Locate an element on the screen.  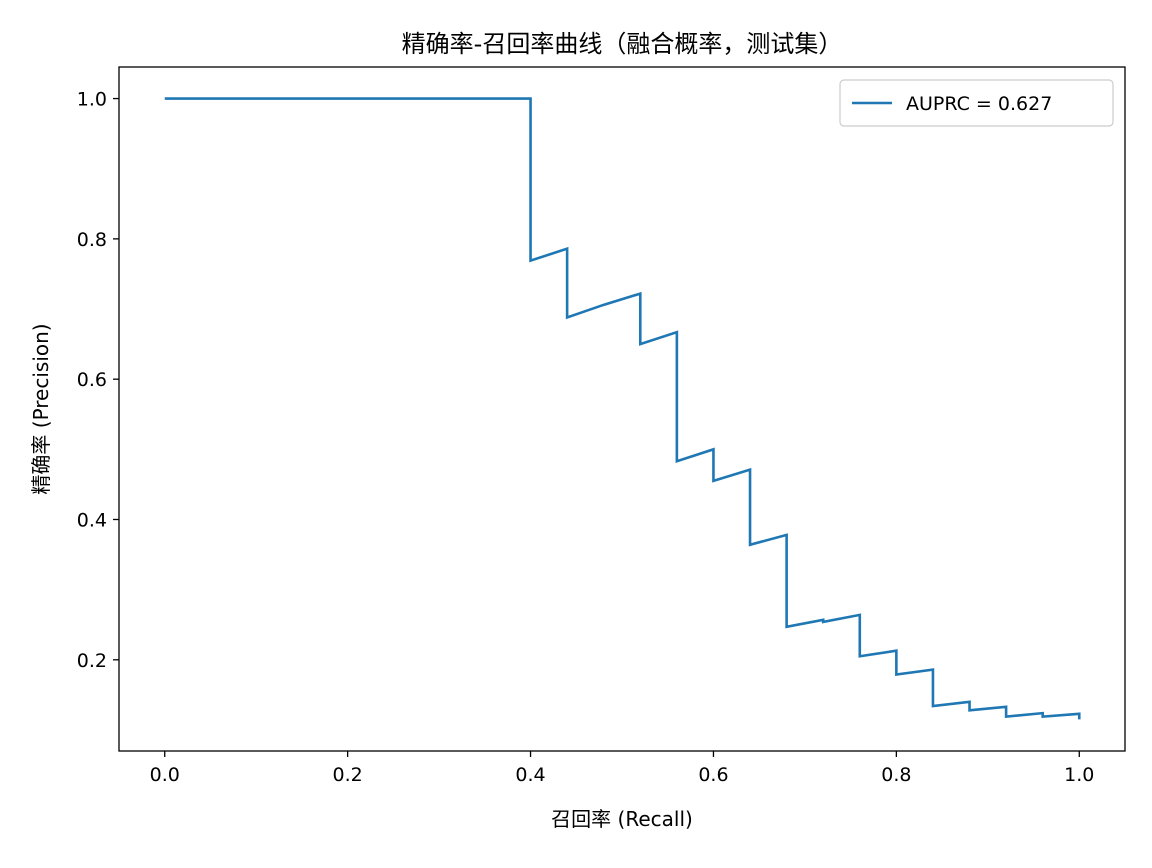
y-tick-label-0: 0.2 is located at coordinates (92, 661).